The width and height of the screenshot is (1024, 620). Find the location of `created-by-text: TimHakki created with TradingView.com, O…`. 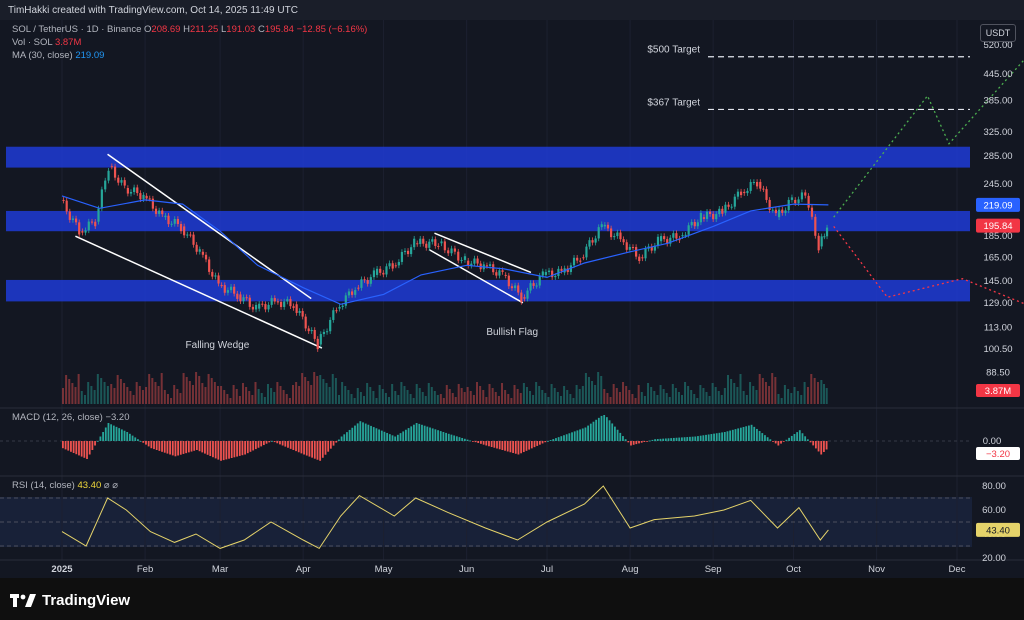

created-by-text: TimHakki created with TradingView.com, O… is located at coordinates (153, 10).